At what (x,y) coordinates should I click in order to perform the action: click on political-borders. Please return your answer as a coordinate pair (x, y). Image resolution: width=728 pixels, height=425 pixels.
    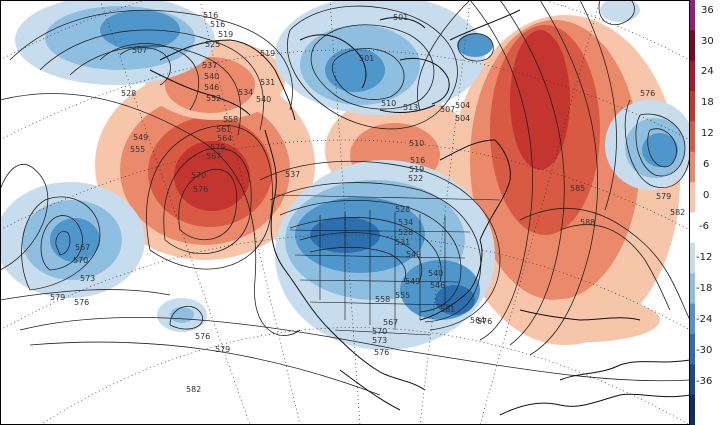
    Looking at the image, I should click on (387, 265).